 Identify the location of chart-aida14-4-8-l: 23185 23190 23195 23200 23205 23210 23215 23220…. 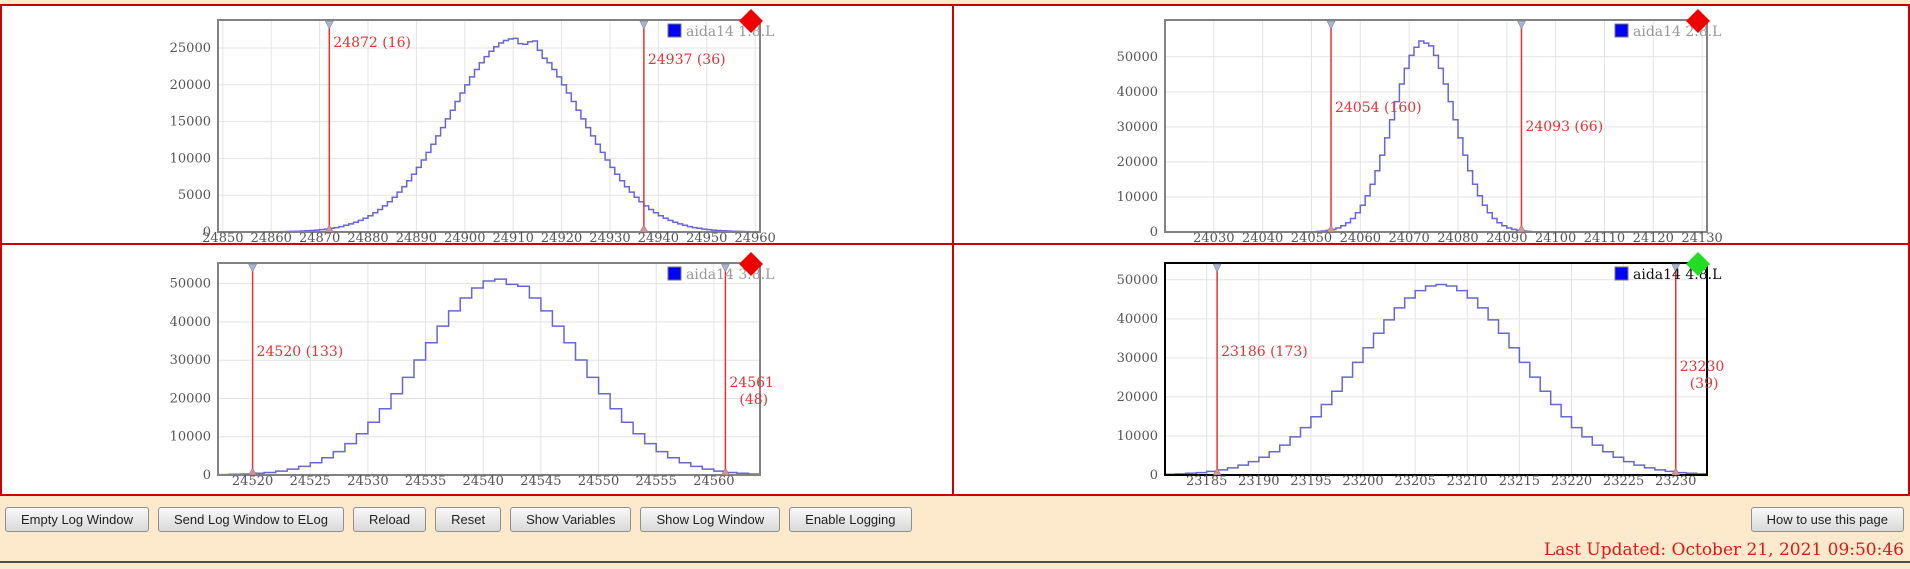
(1425, 367).